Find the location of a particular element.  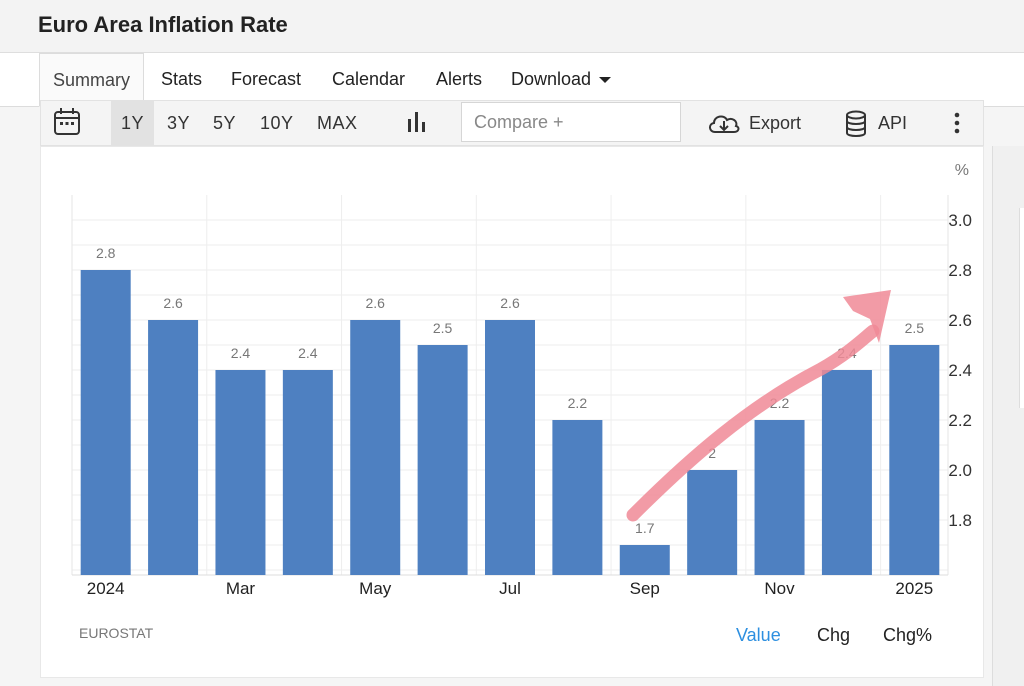

tab-download-label: Download is located at coordinates (551, 79).